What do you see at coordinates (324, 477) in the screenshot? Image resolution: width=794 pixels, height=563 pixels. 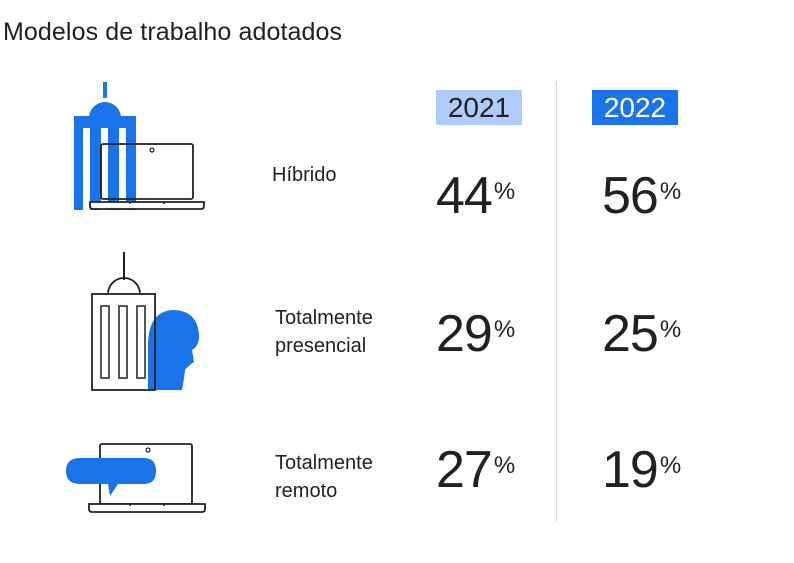 I see `row-label-remoto: Totalmente remoto` at bounding box center [324, 477].